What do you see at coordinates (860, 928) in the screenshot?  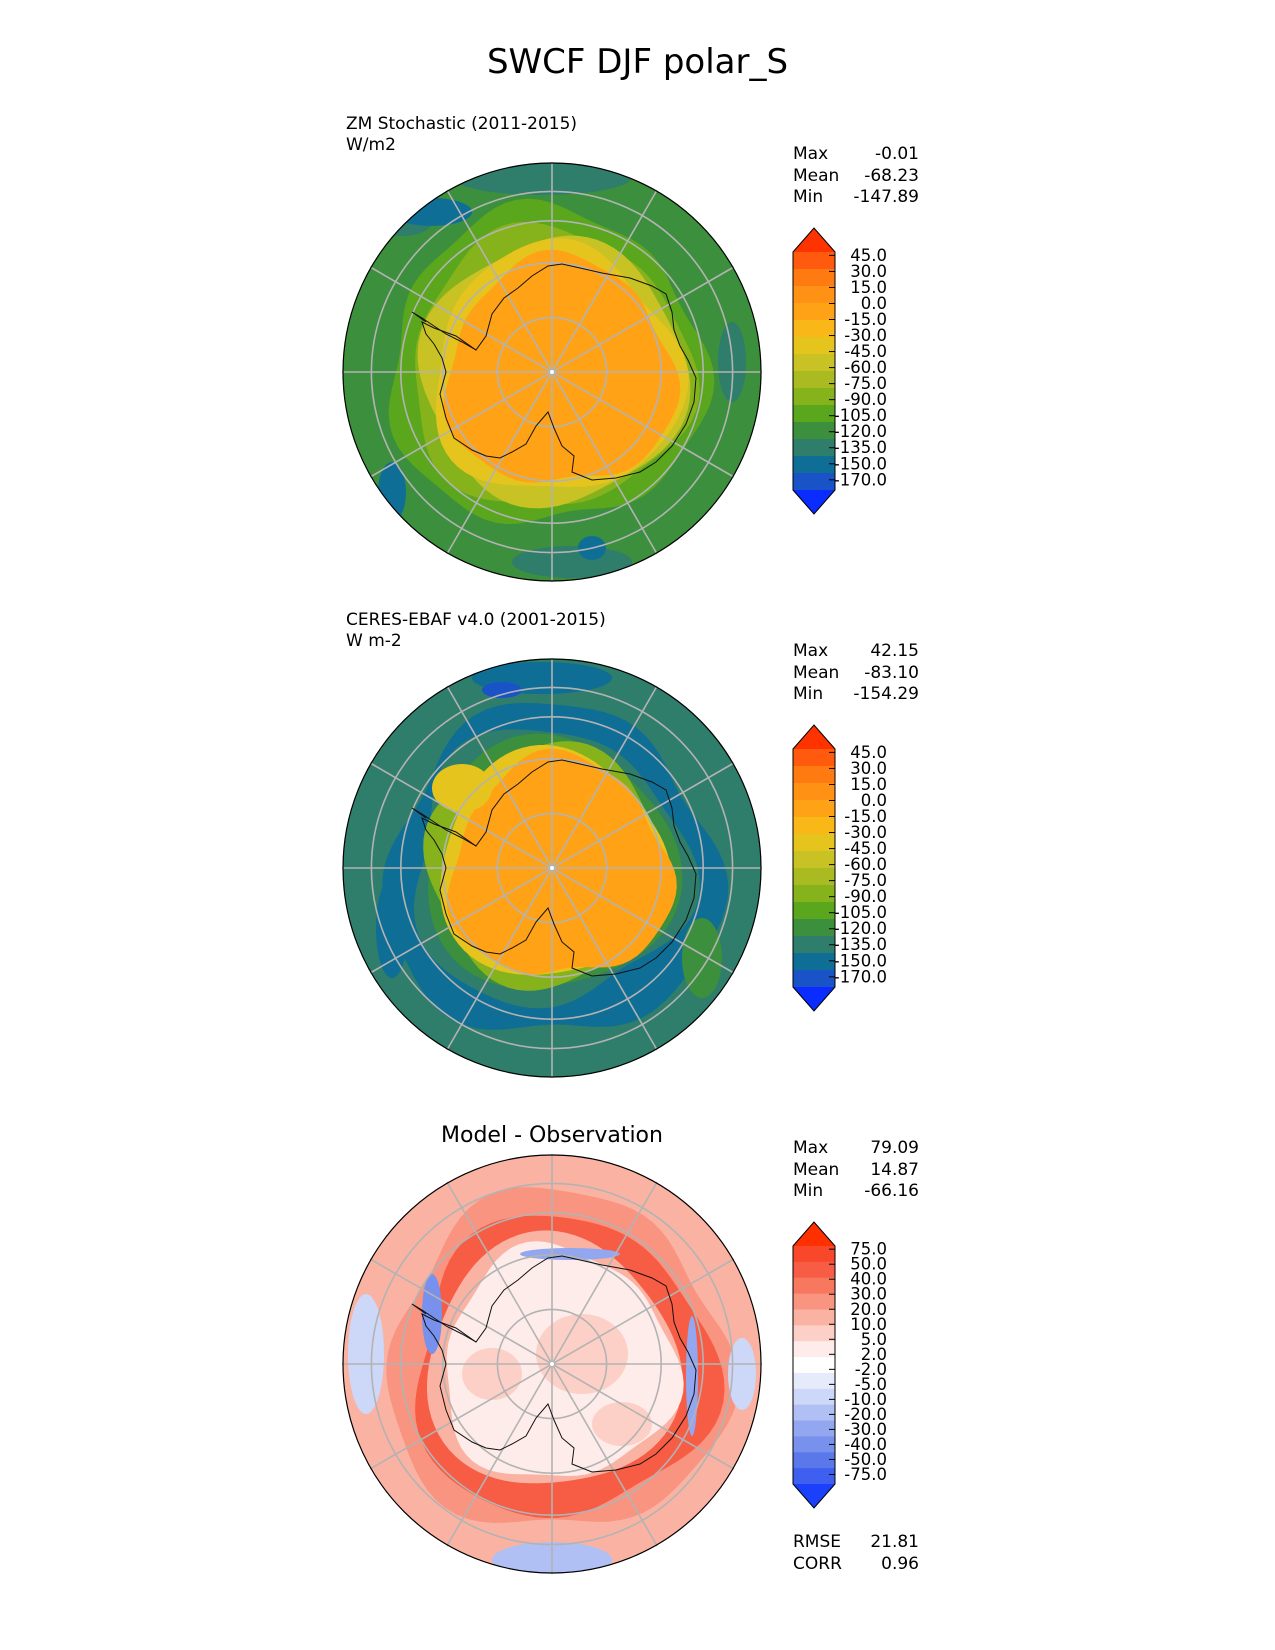 I see `colorbar-tick-label: -120.0` at bounding box center [860, 928].